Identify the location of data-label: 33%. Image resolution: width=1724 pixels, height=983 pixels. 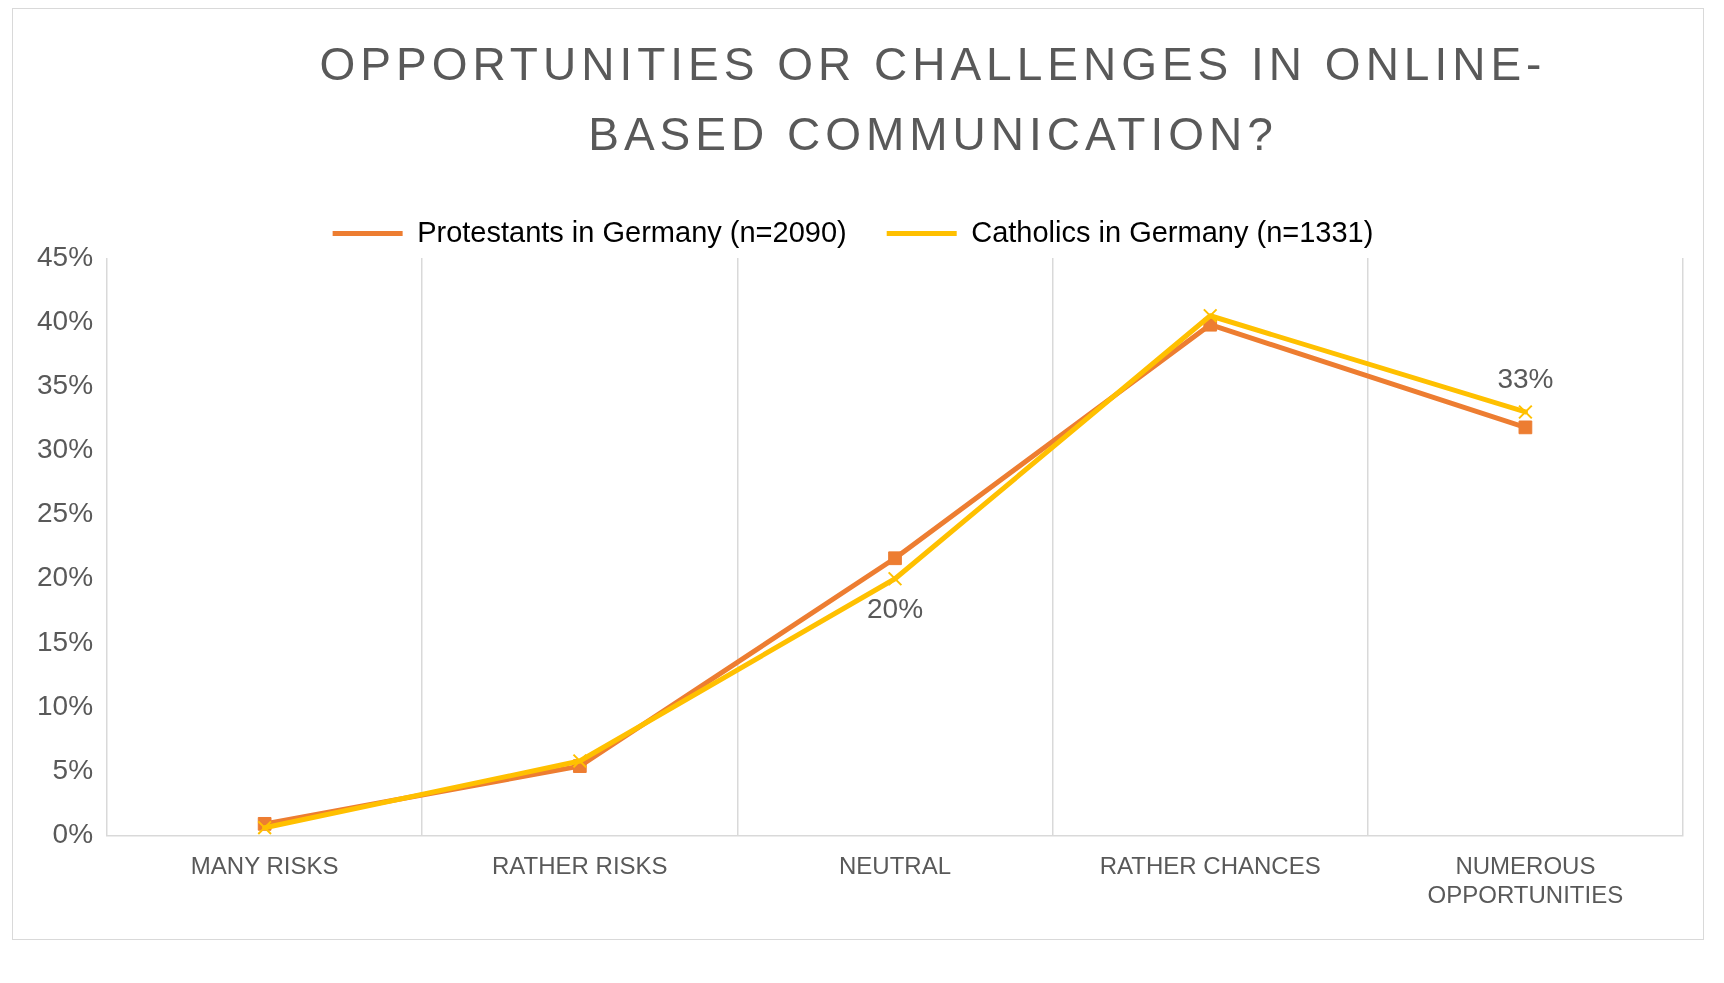
(1525, 378).